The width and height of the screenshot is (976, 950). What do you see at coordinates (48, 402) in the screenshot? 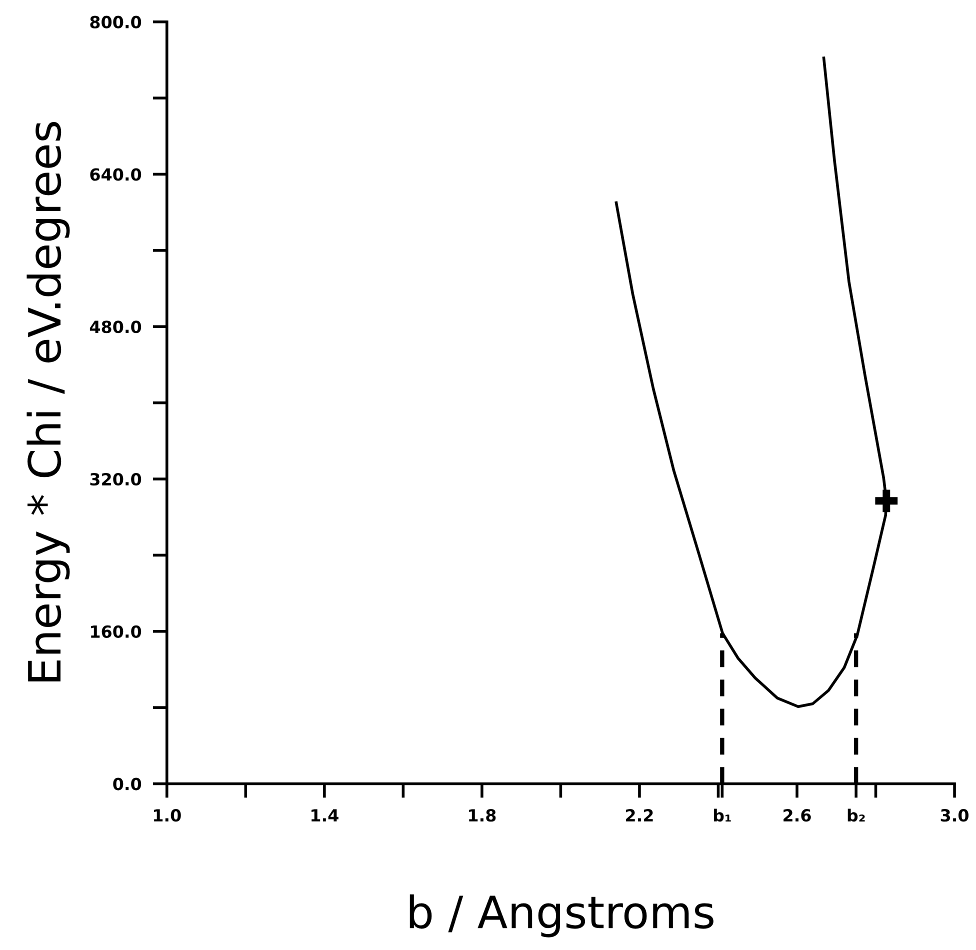
I see `y-axis-title: Energy * Chi / eV.degrees` at bounding box center [48, 402].